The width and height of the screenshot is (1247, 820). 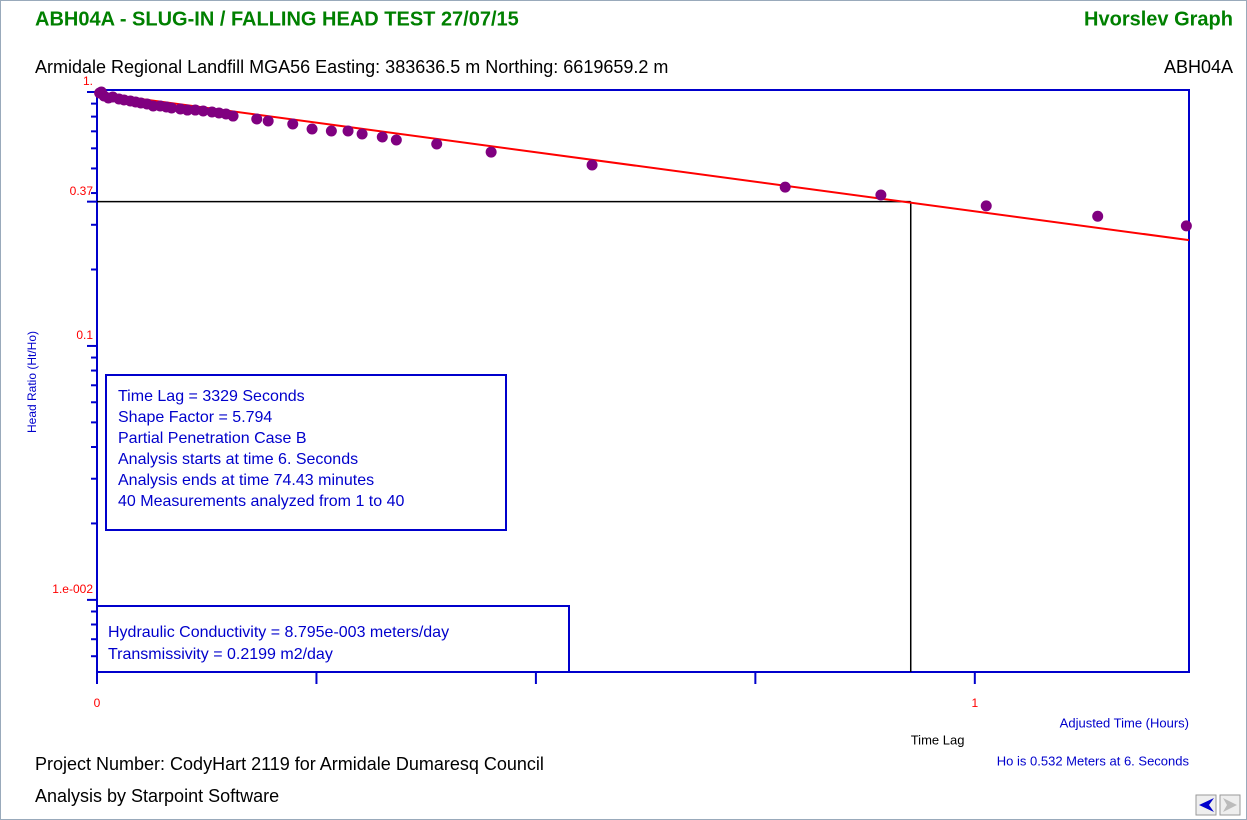 I want to click on subtitle-right: ABH04A, so click(x=1198, y=67).